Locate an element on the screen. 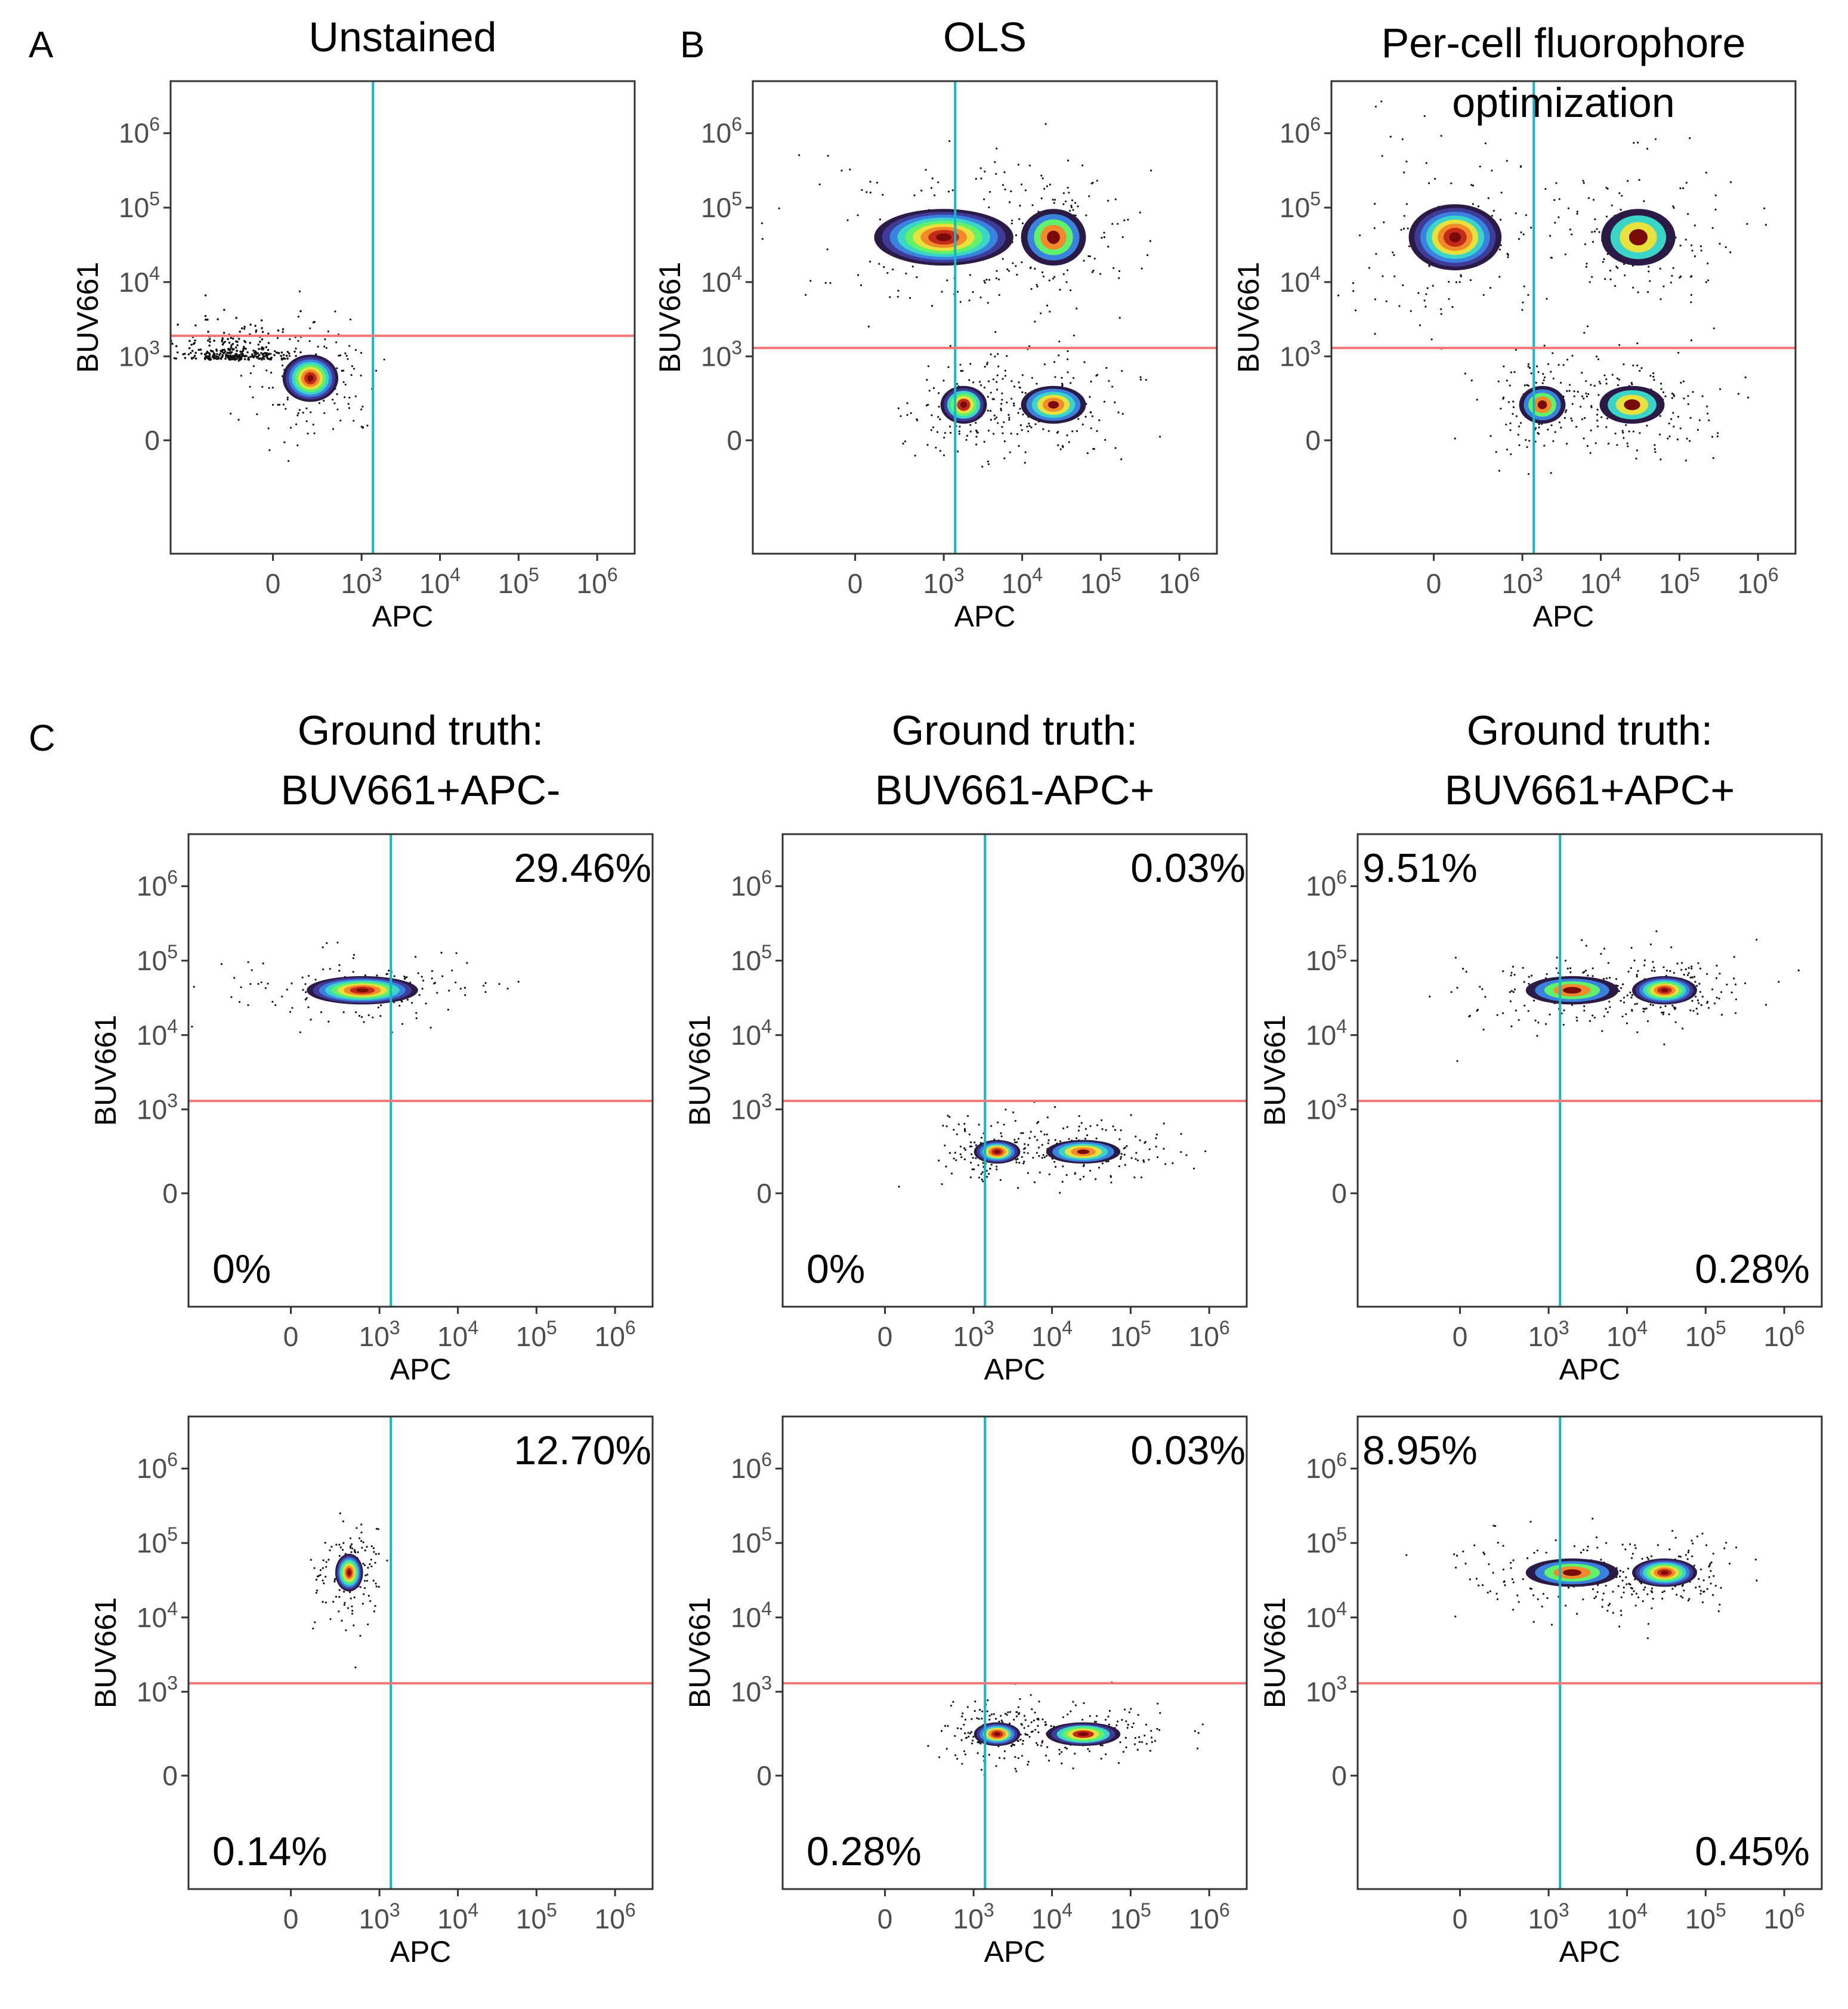 This screenshot has width=1848, height=2009. x-tick-label: 10³ is located at coordinates (944, 581).